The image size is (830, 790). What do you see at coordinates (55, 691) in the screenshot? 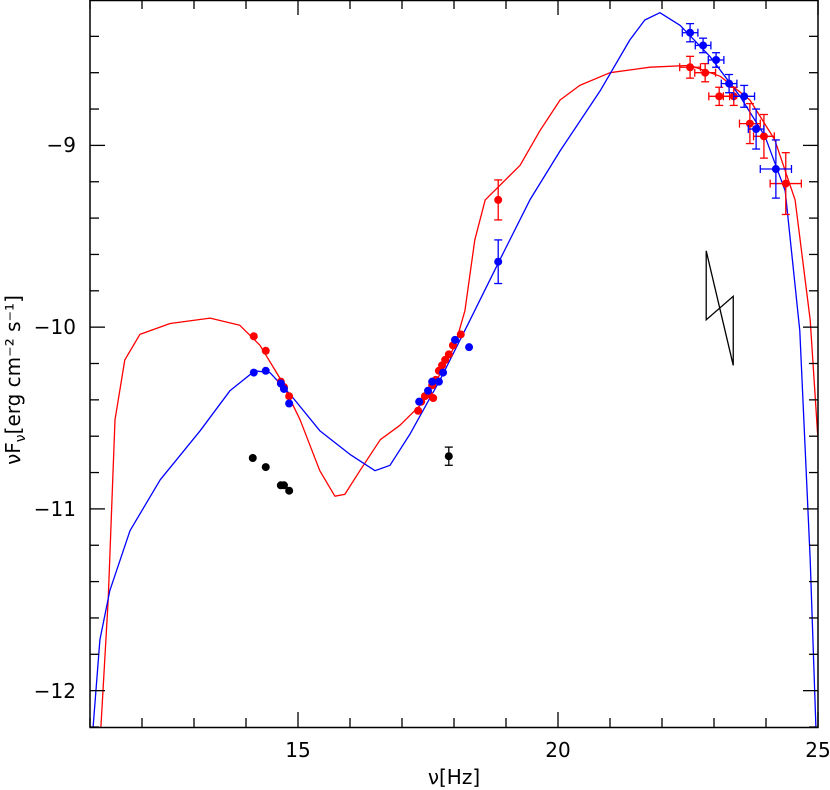
I see `y-tick-label: −12` at bounding box center [55, 691].